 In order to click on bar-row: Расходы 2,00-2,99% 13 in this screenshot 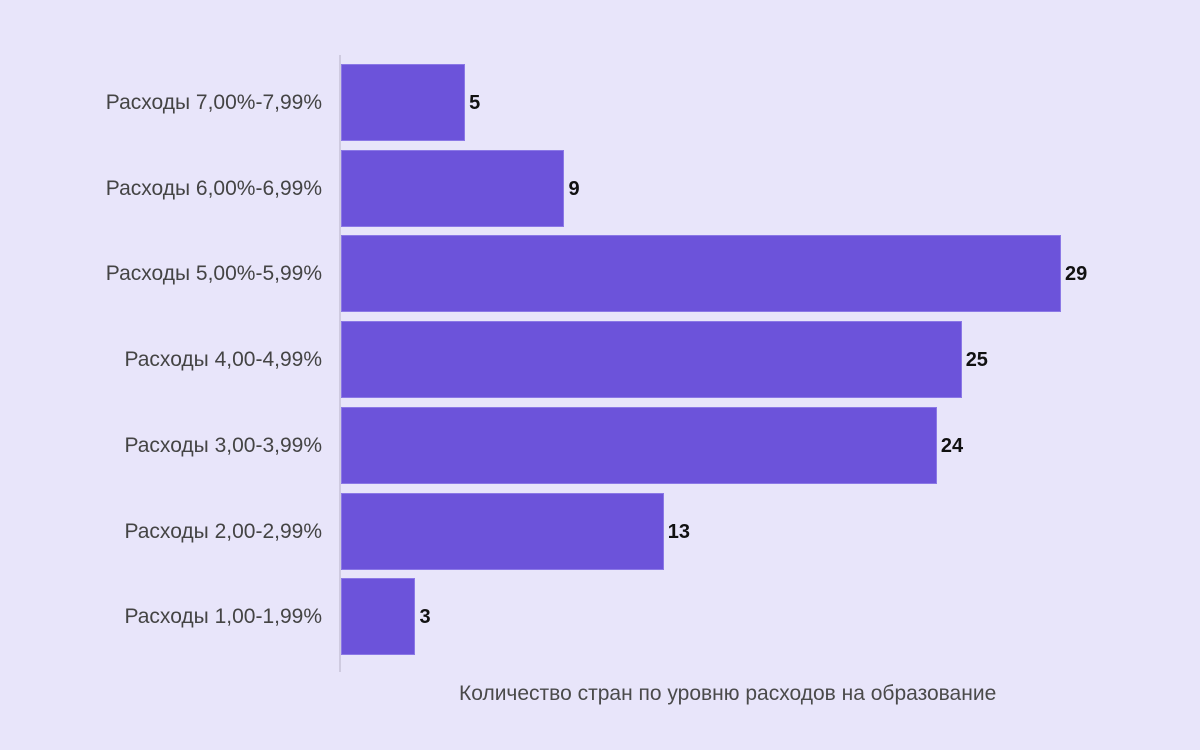, I will do `click(600, 531)`.